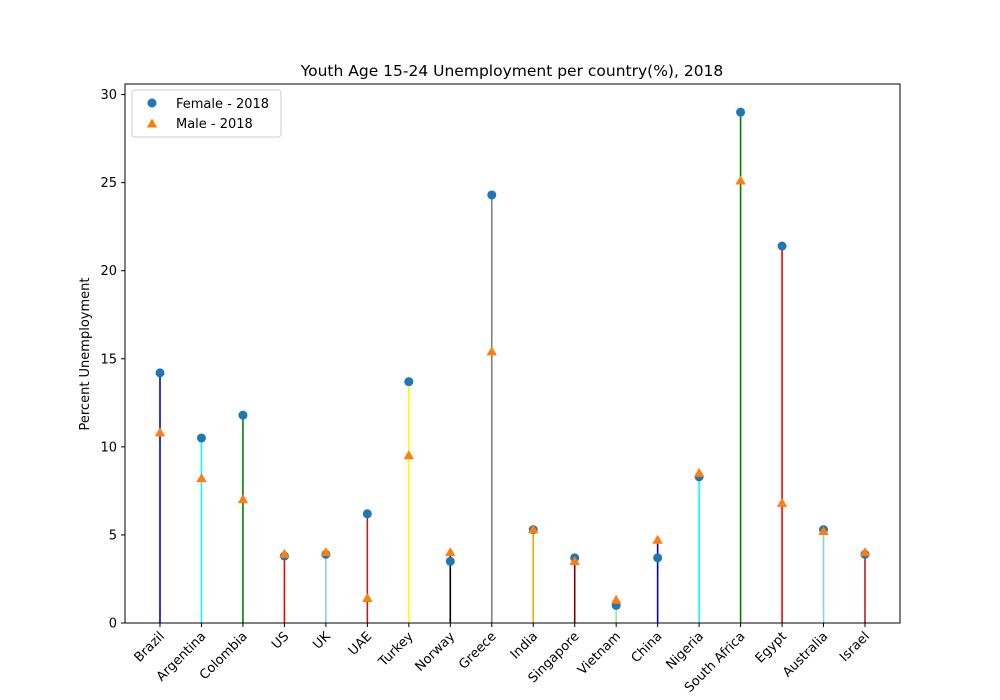  Describe the element at coordinates (524, 645) in the screenshot. I see `x-tick-label: India` at that location.